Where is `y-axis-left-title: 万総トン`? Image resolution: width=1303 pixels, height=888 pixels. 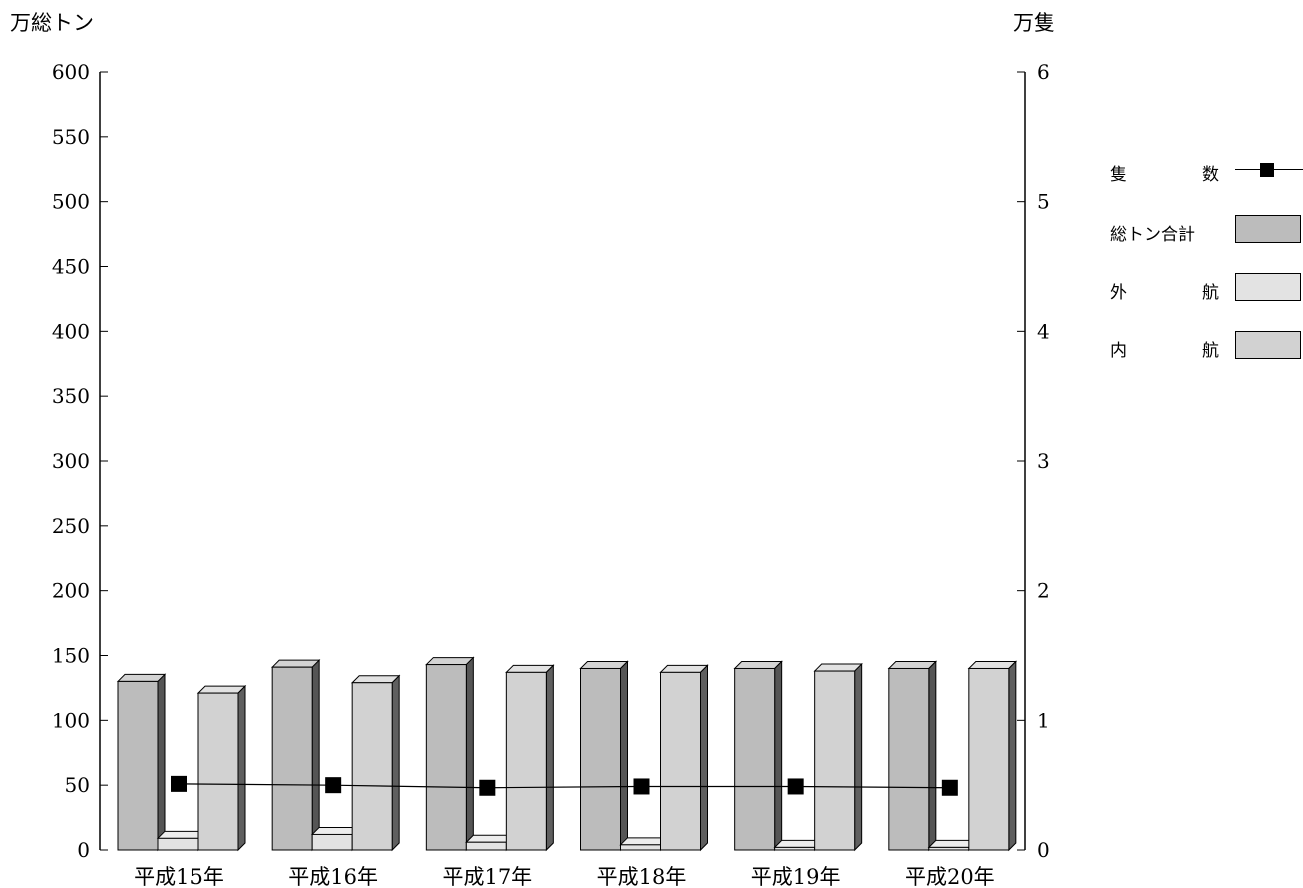 y-axis-left-title: 万総トン is located at coordinates (52, 23).